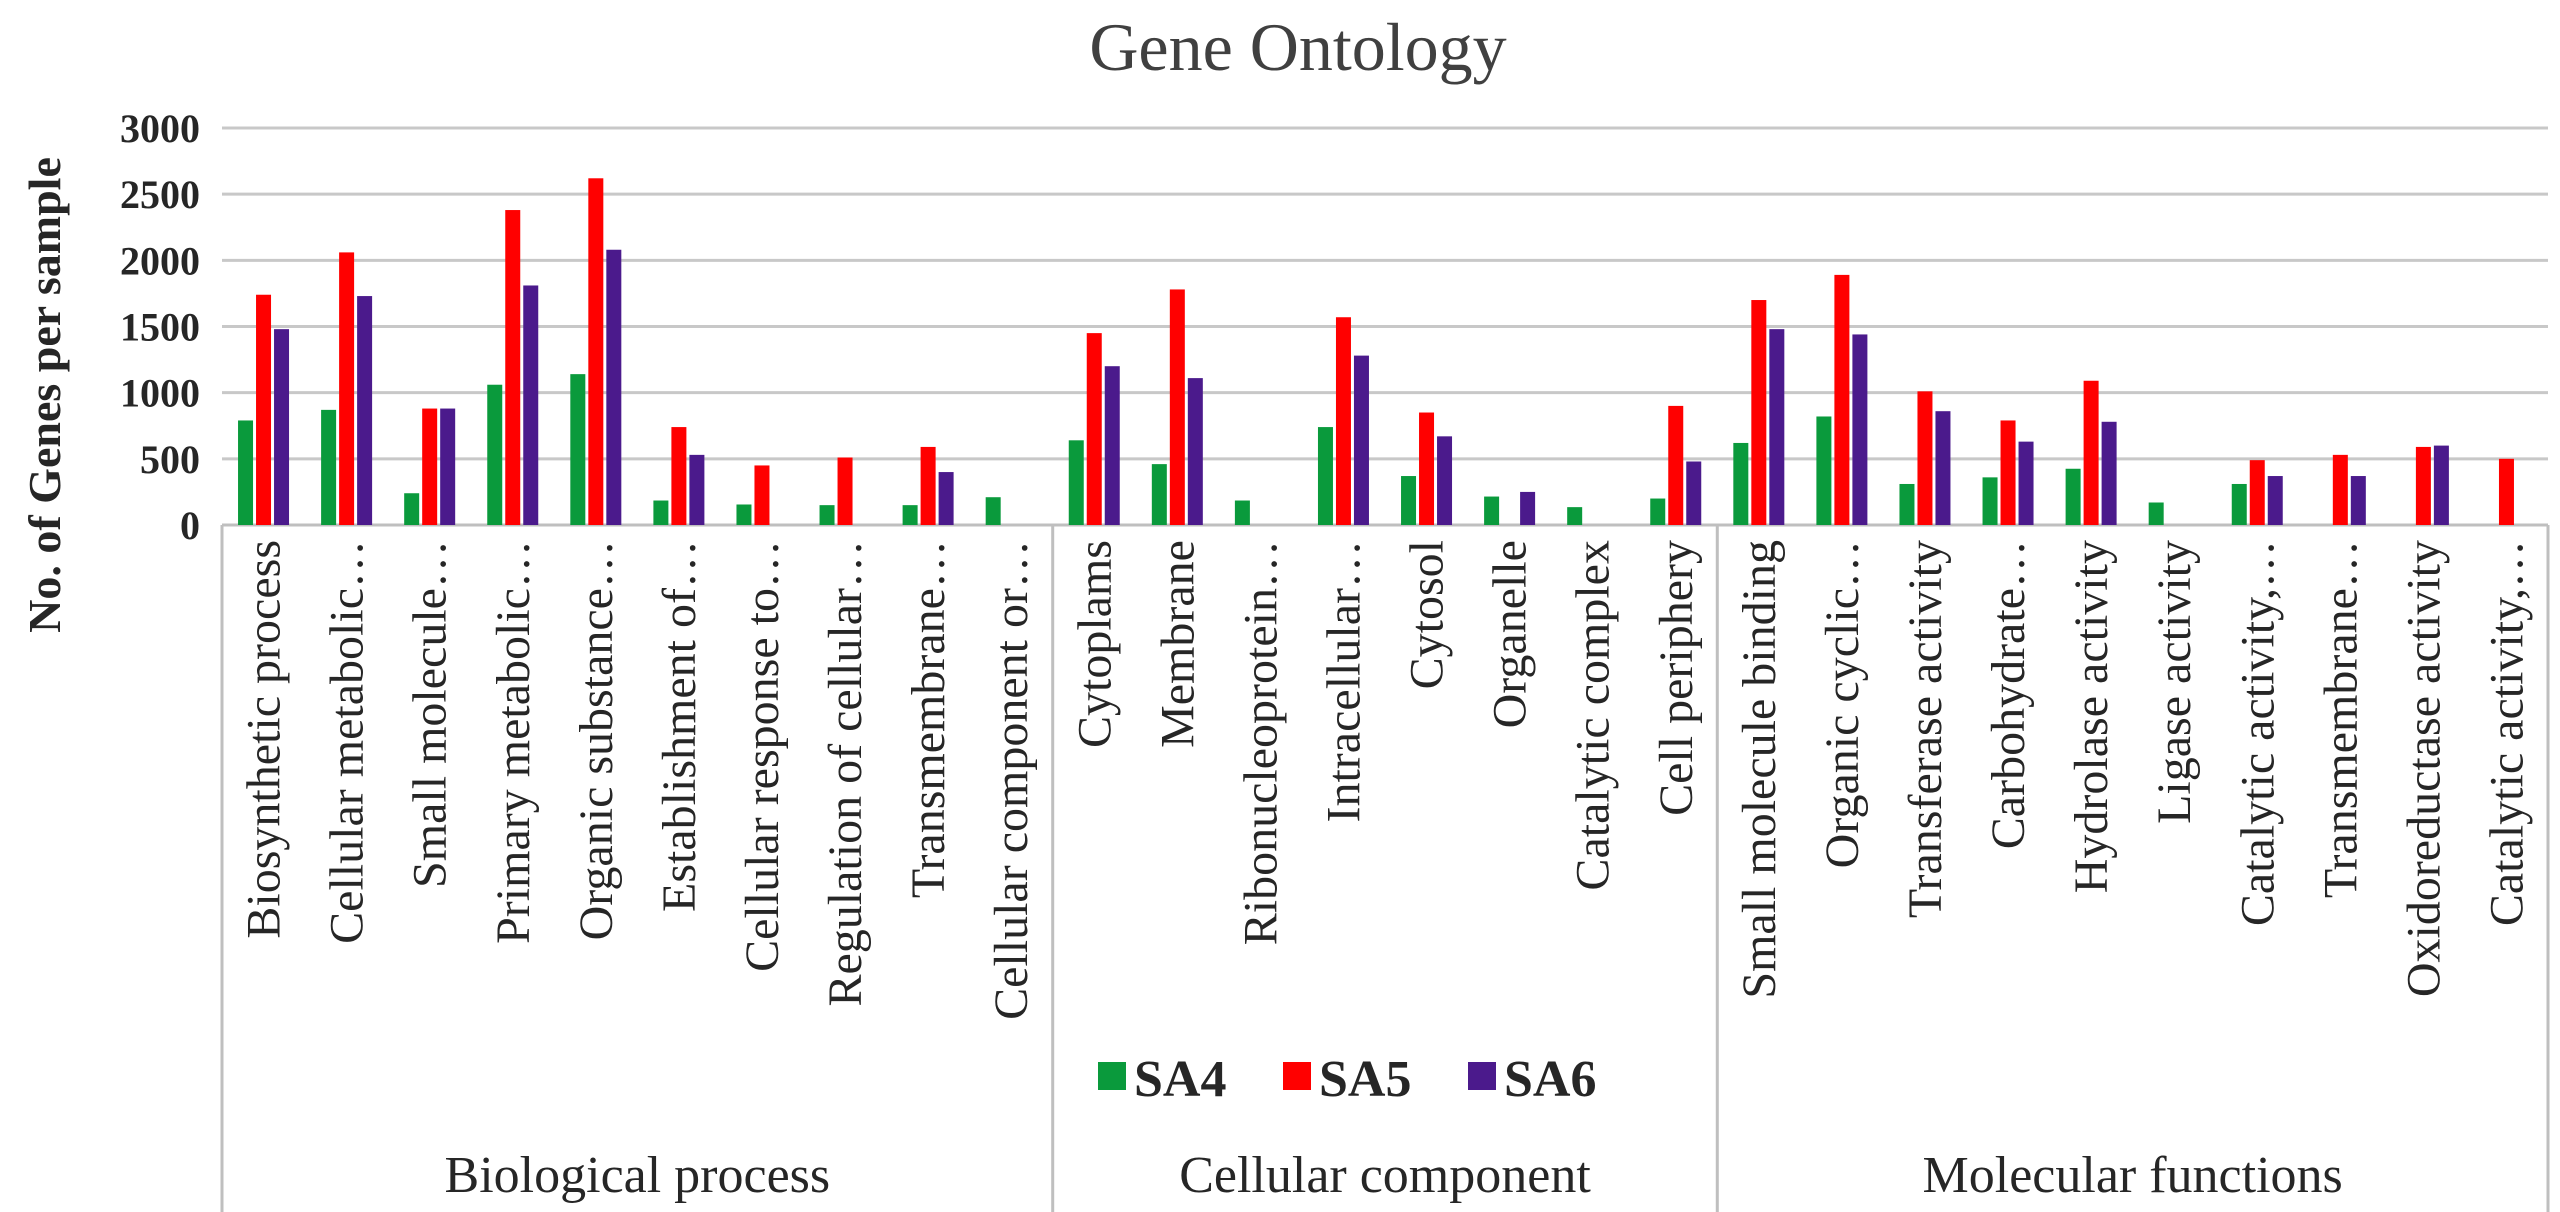 Image resolution: width=2560 pixels, height=1212 pixels. I want to click on y-tick-label: 2500, so click(160, 194).